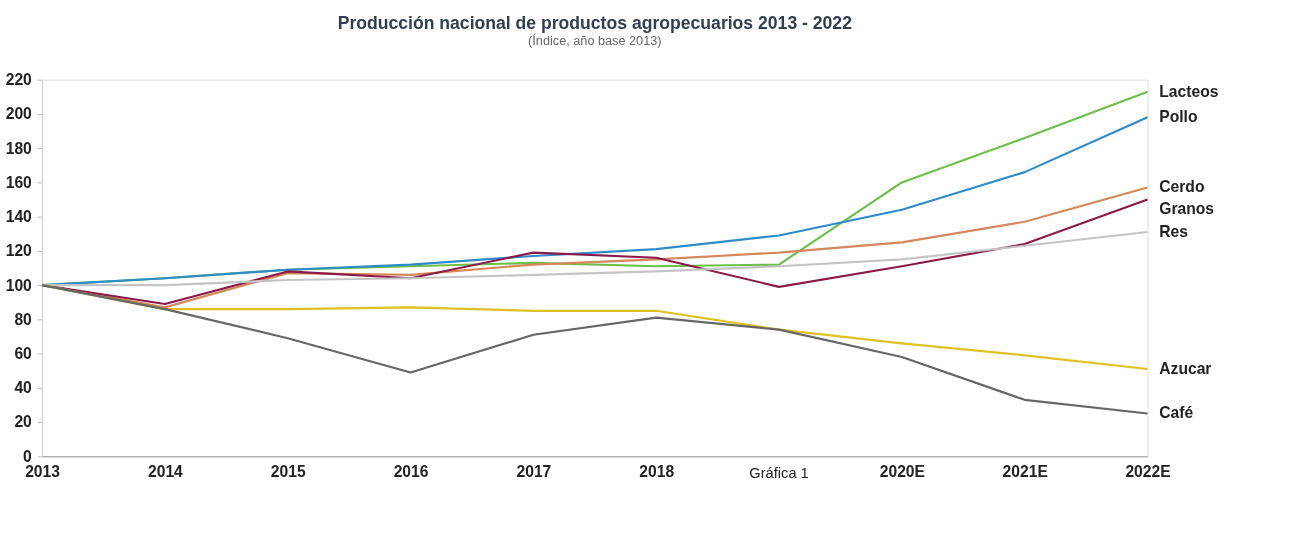 This screenshot has height=535, width=1307. I want to click on x-tick-label: 2017, so click(534, 472).